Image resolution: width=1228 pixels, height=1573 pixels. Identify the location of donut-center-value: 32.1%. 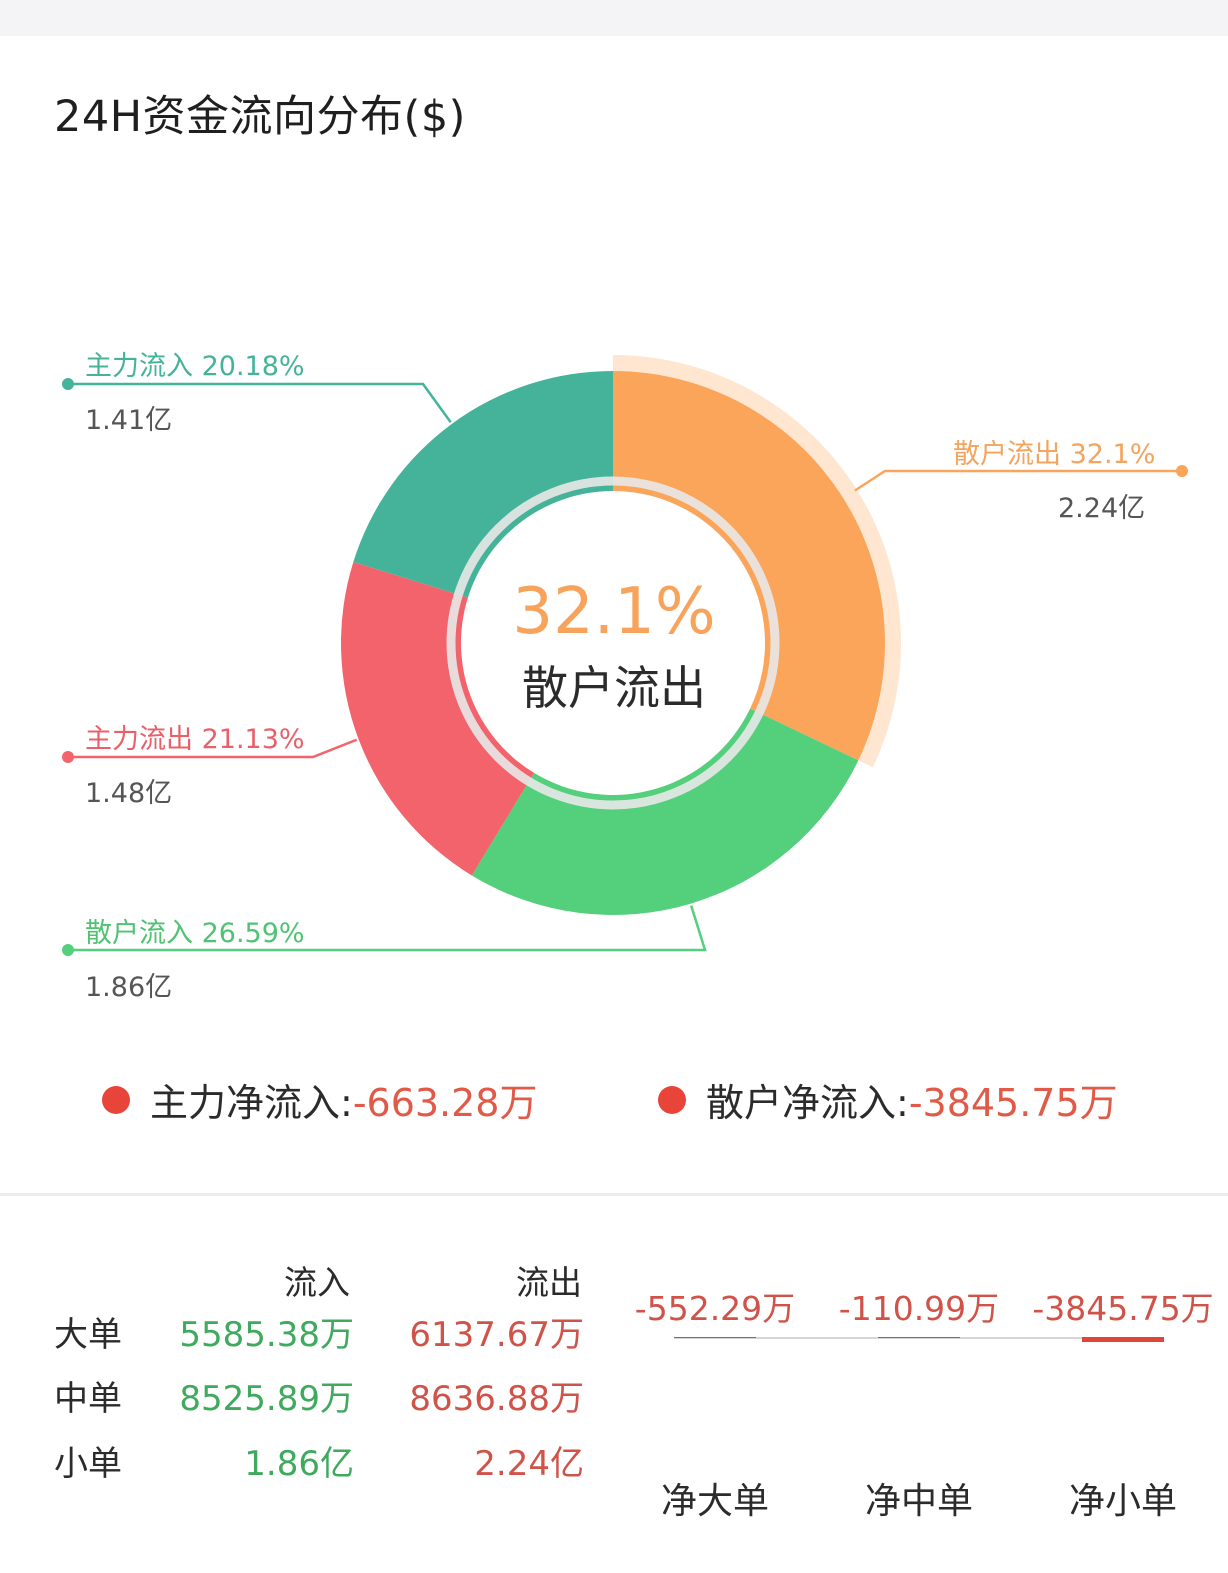
(614, 612).